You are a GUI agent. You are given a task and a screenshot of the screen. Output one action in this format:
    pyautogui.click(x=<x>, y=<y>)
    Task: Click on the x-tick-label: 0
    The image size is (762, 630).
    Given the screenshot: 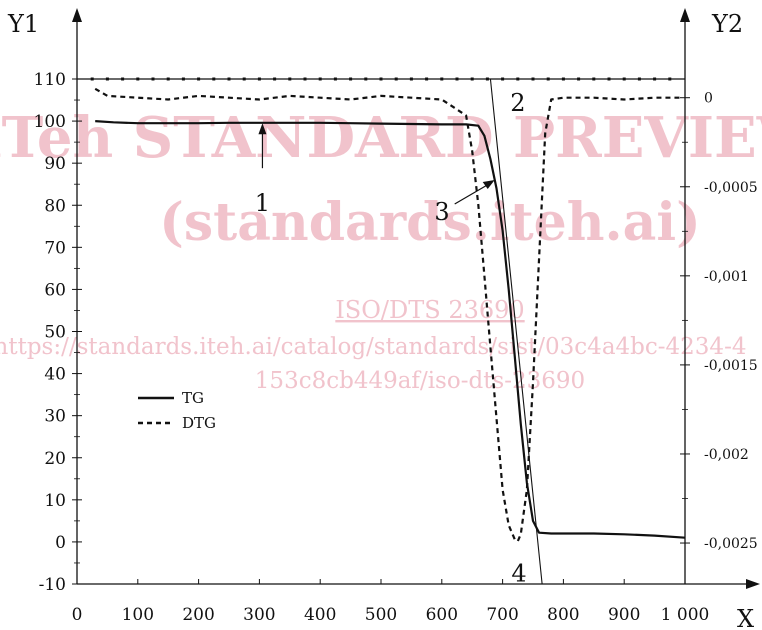 What is the action you would take?
    pyautogui.click(x=77, y=615)
    